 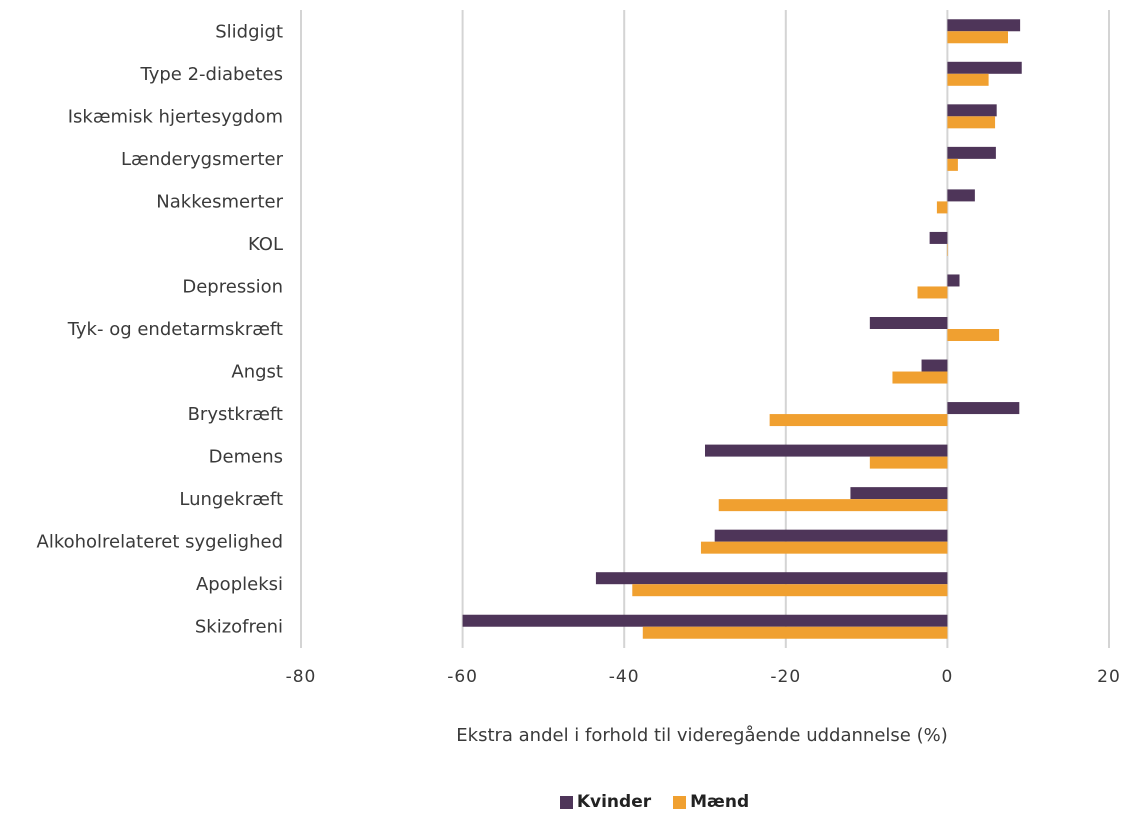 I want to click on x-tick-label: 20, so click(x=1109, y=677).